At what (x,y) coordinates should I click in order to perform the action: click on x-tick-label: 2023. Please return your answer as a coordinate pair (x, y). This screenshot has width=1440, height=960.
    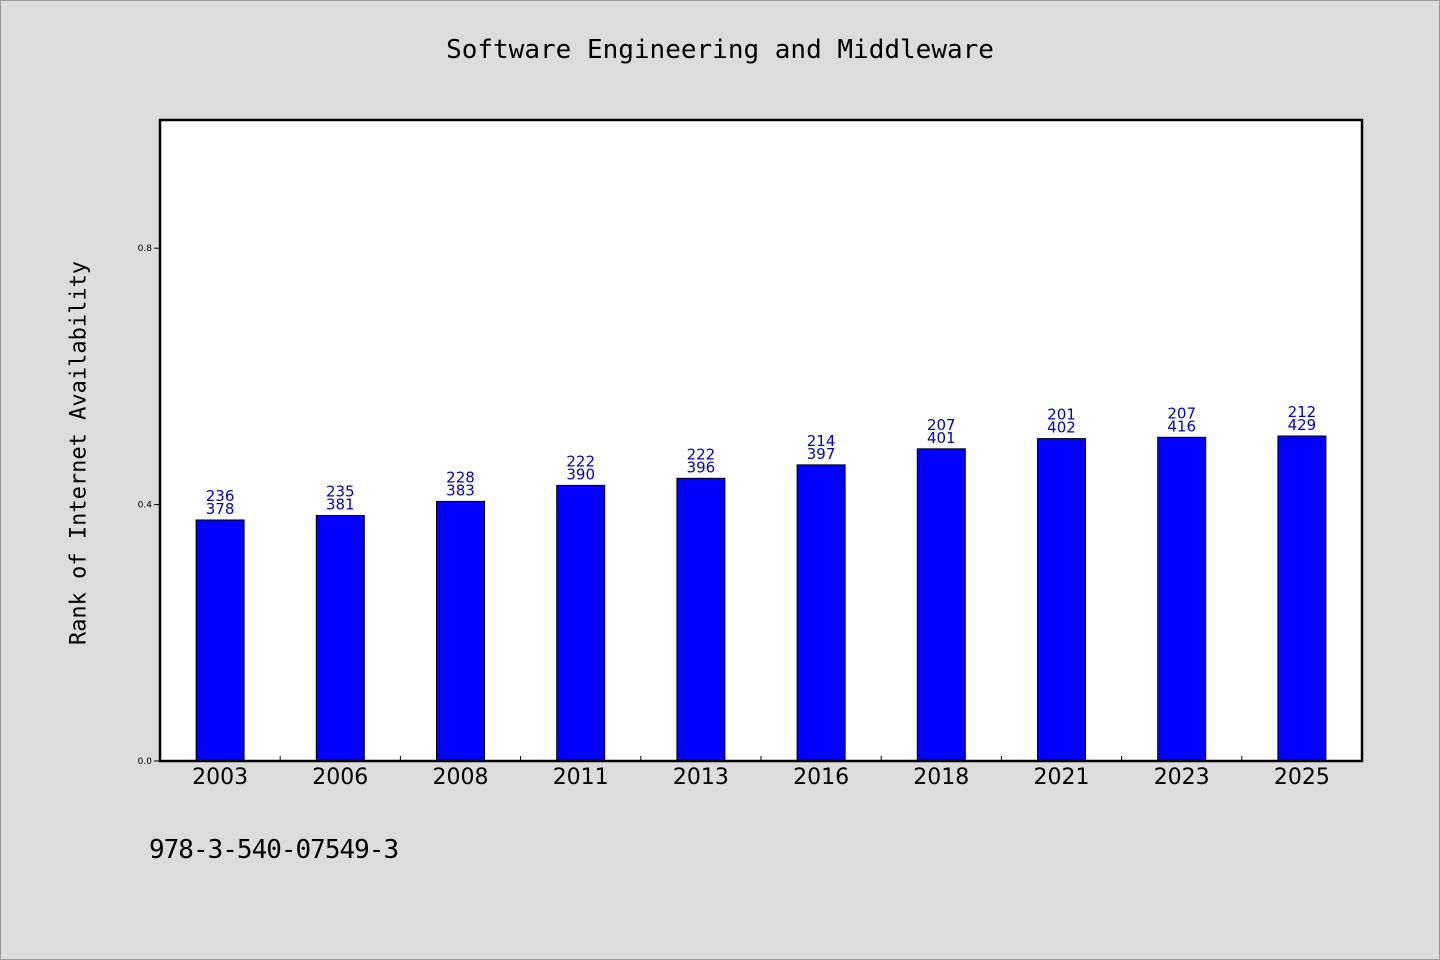
    Looking at the image, I should click on (1182, 777).